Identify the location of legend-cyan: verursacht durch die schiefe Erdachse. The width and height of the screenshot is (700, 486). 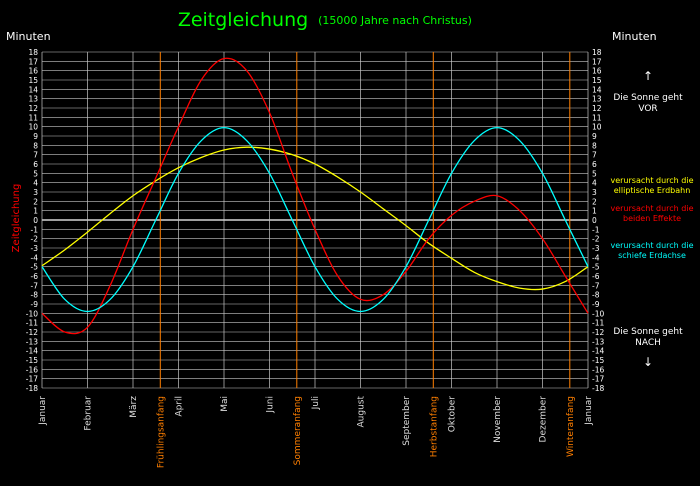
(651, 250).